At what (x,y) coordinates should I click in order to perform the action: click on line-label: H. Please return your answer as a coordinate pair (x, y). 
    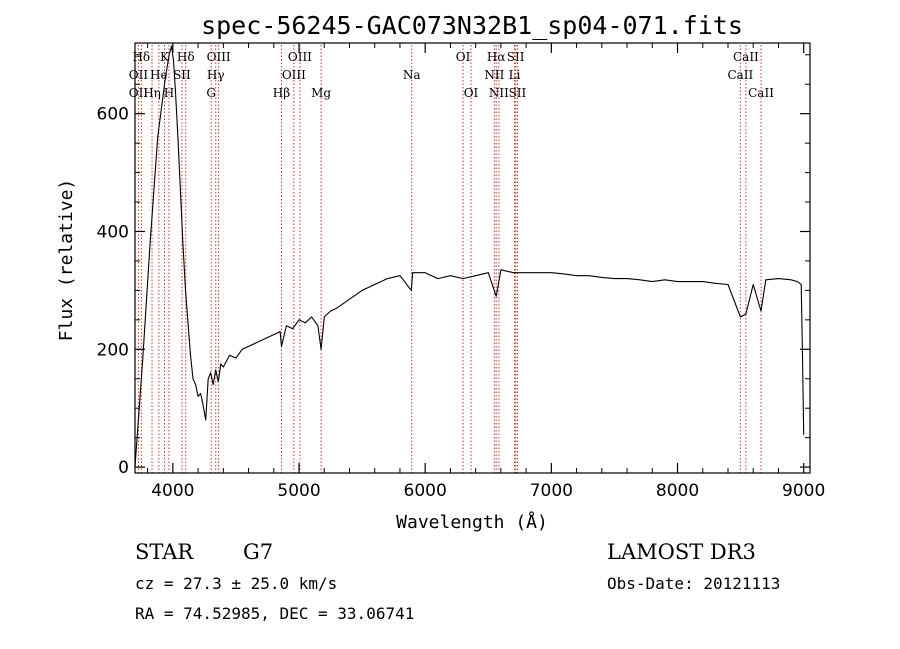
    Looking at the image, I should click on (169, 93).